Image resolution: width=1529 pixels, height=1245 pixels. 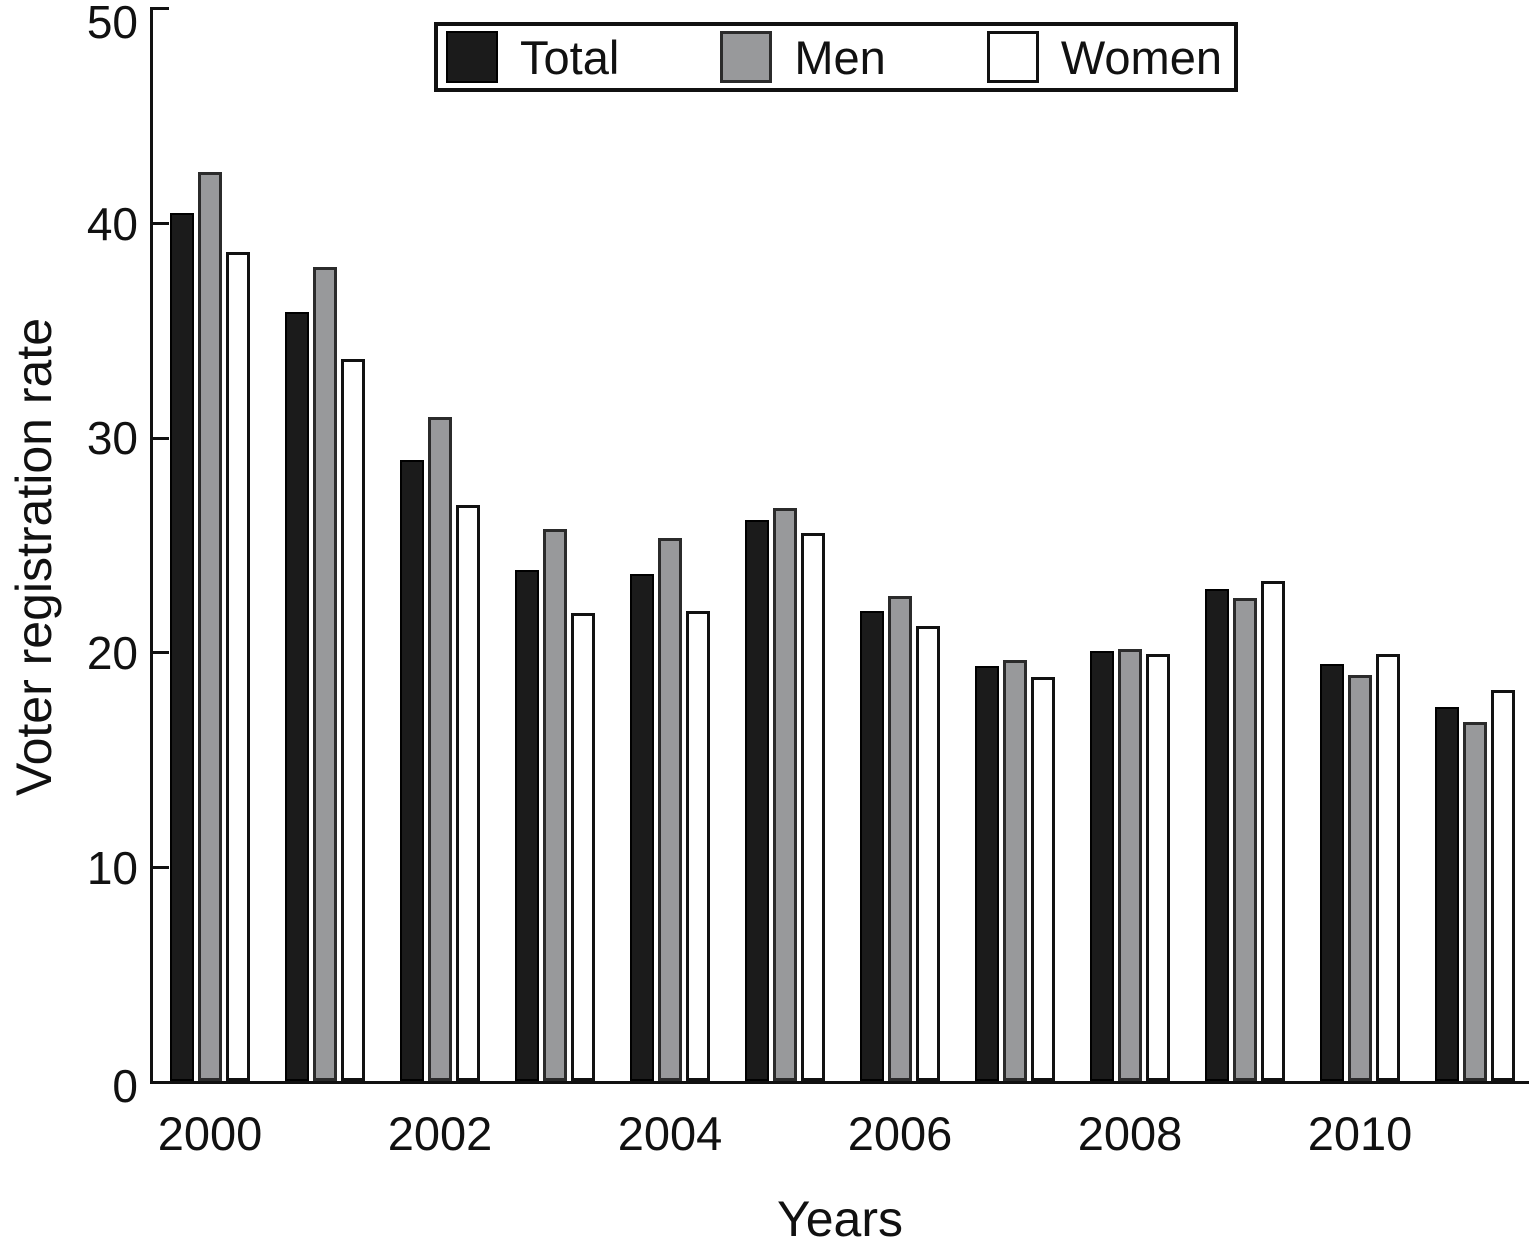 What do you see at coordinates (1102, 866) in the screenshot?
I see `bar-total-2008` at bounding box center [1102, 866].